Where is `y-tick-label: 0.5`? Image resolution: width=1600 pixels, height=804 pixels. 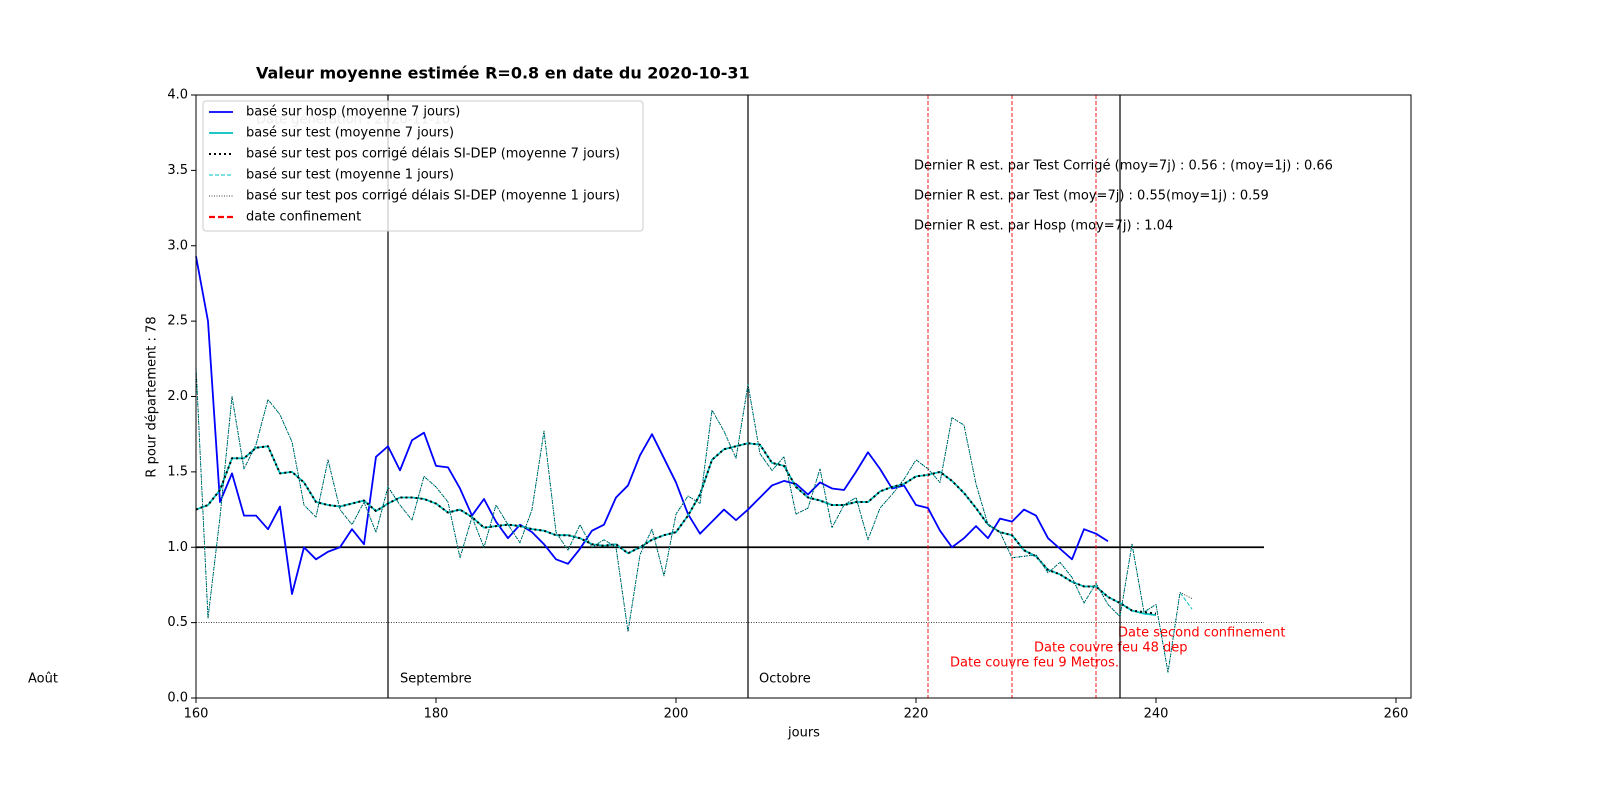
y-tick-label: 0.5 is located at coordinates (177, 622).